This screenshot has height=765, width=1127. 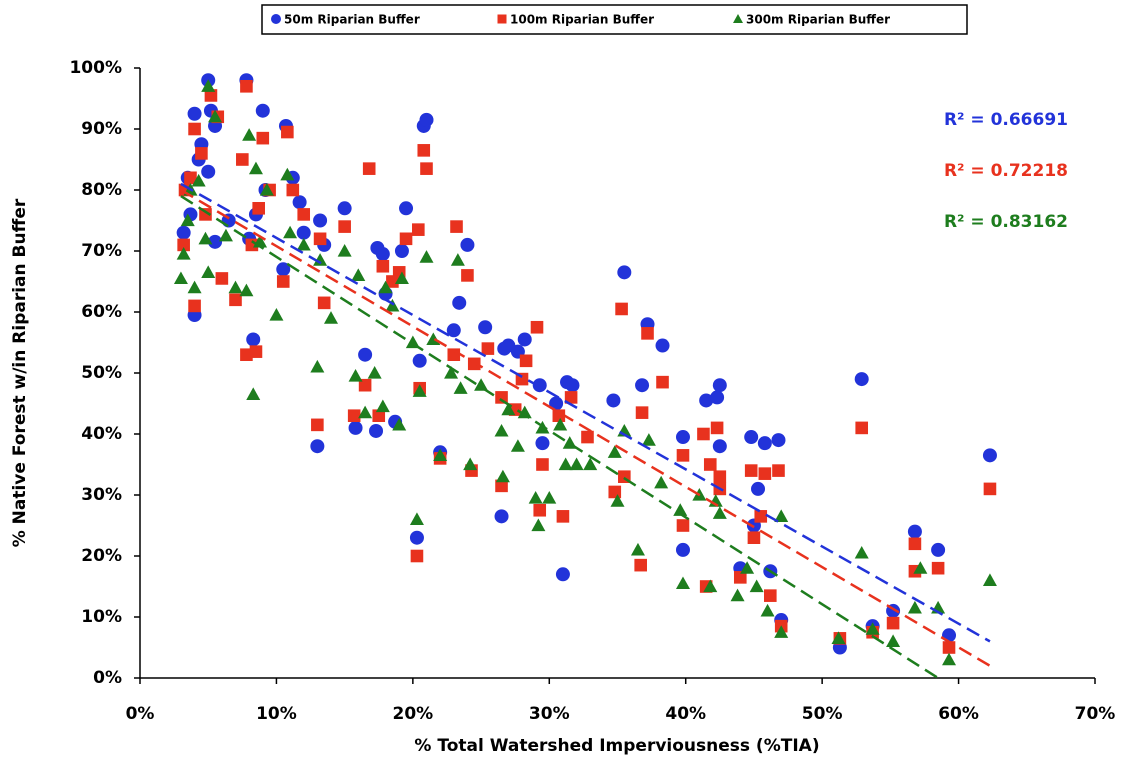 What do you see at coordinates (140, 714) in the screenshot?
I see `x-tick-label: 0%` at bounding box center [140, 714].